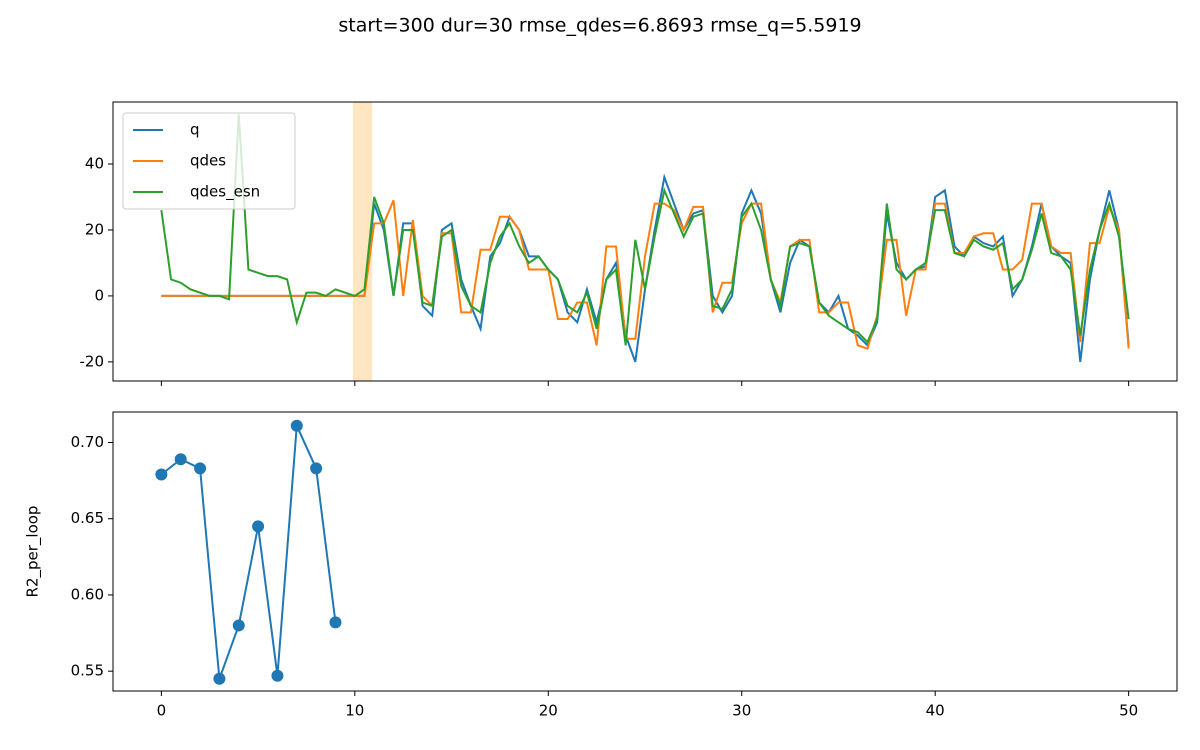 Image resolution: width=1200 pixels, height=750 pixels. Describe the element at coordinates (92, 361) in the screenshot. I see `y-tick-label: -20` at that location.